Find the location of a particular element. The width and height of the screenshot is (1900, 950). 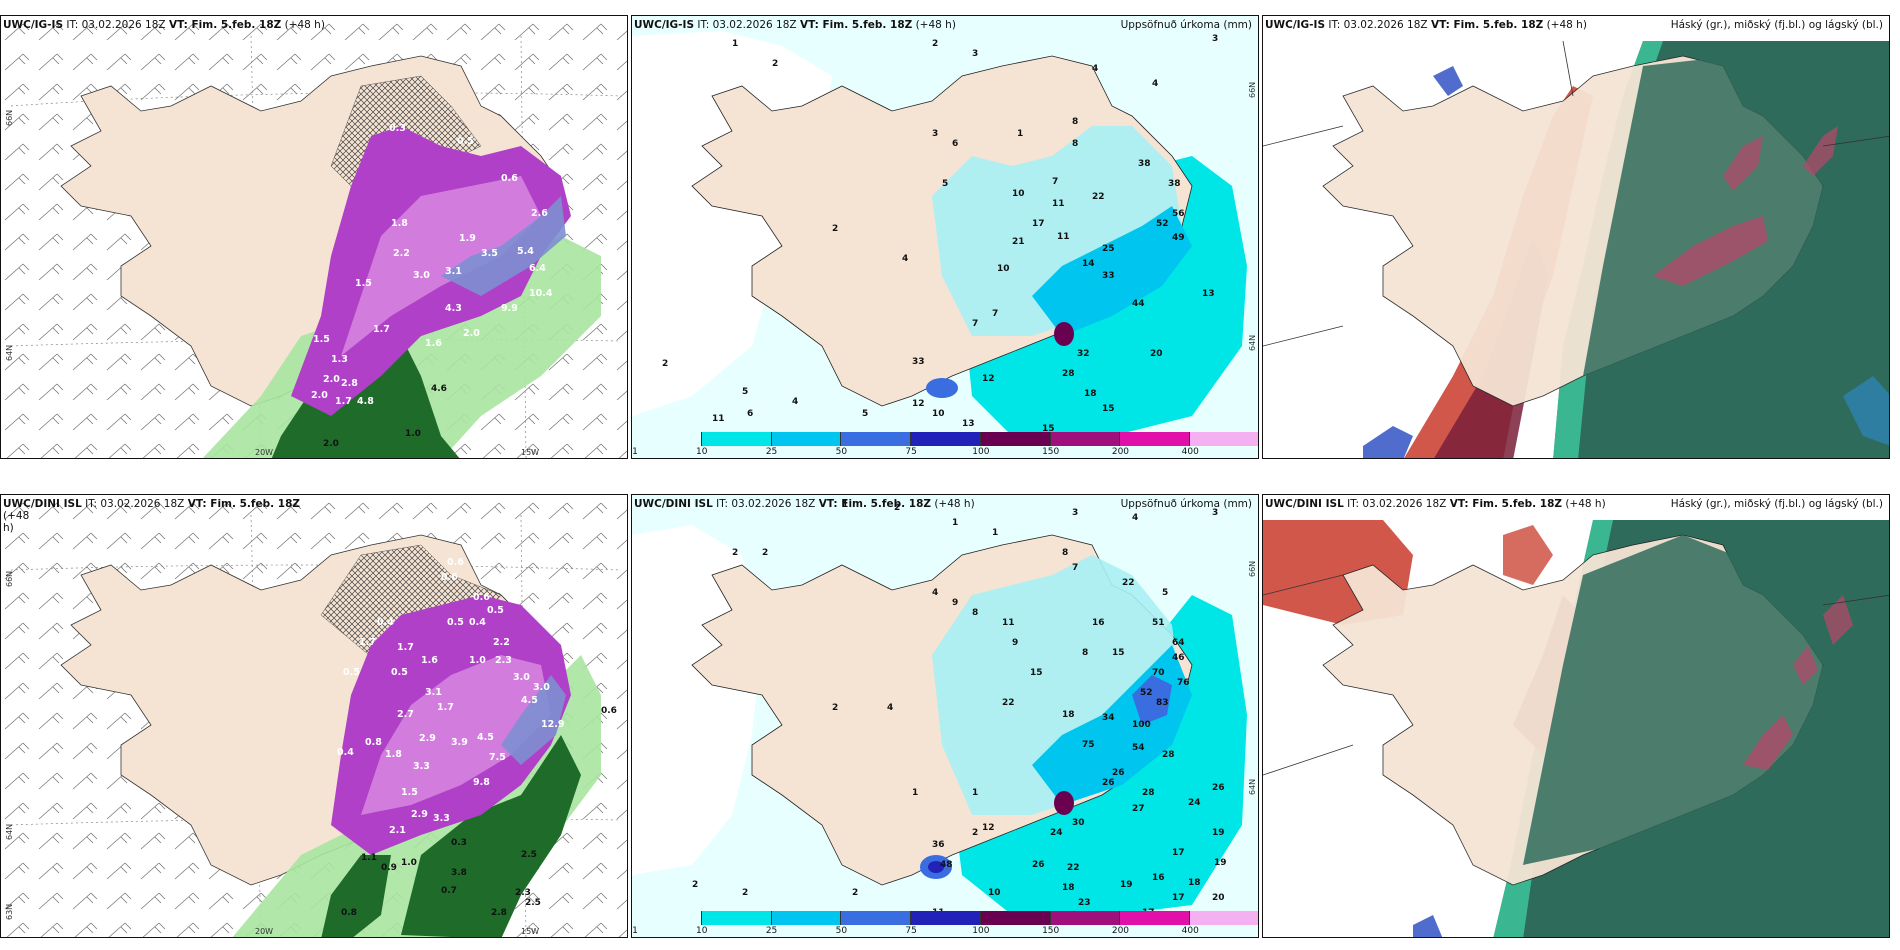

svg-text: 10.4 is located at coordinates (541, 293).